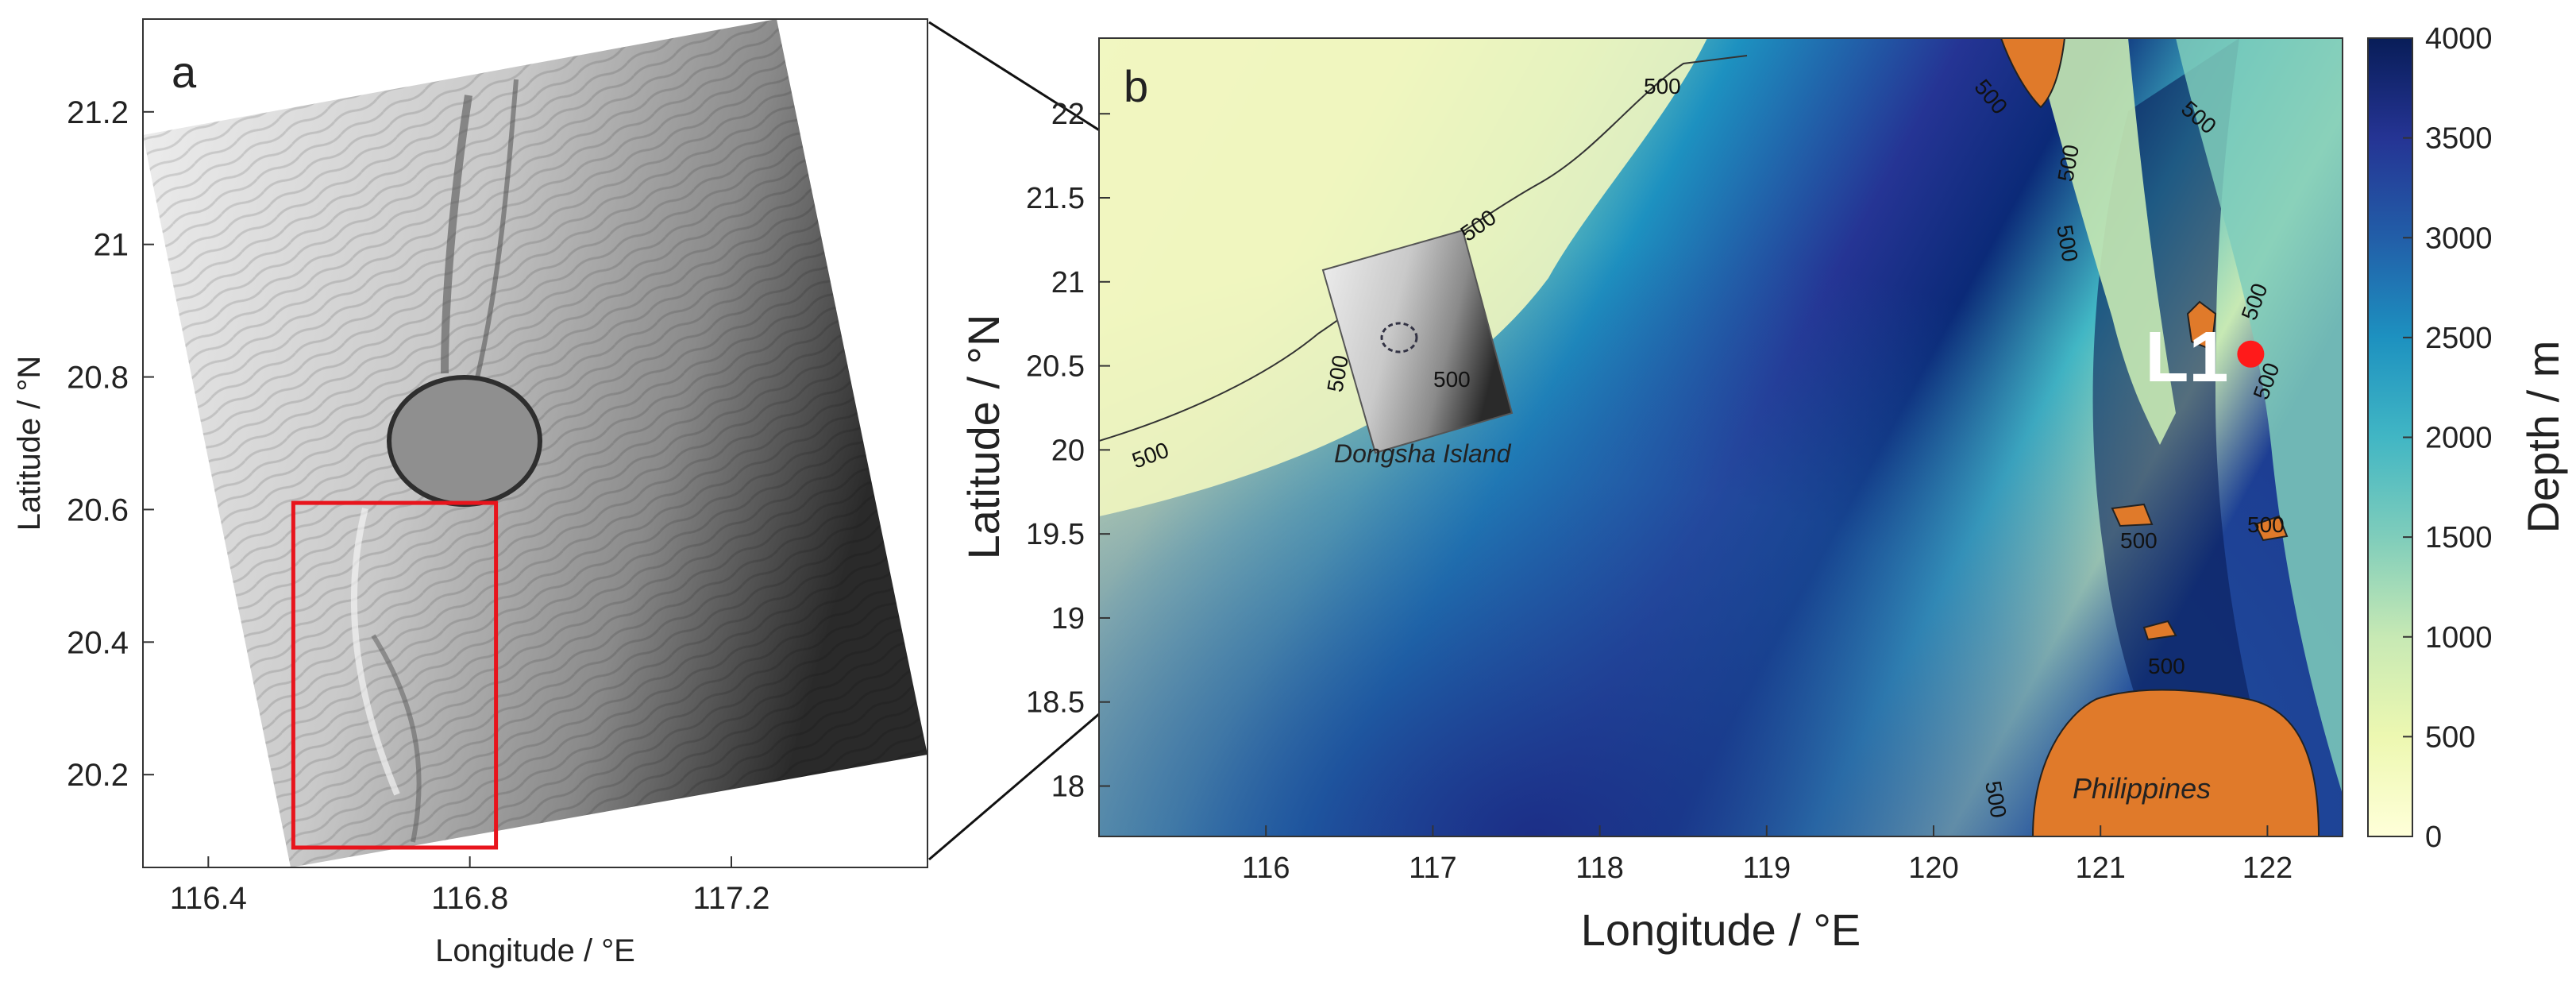  I want to click on colorbar-tick-label: 3500, so click(2459, 139).